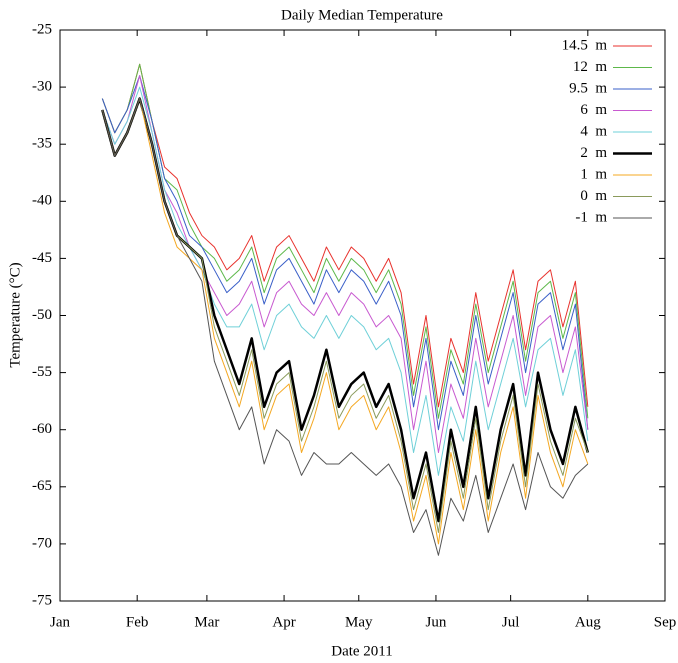  Describe the element at coordinates (593, 153) in the screenshot. I see `legend-label: 2 m` at that location.